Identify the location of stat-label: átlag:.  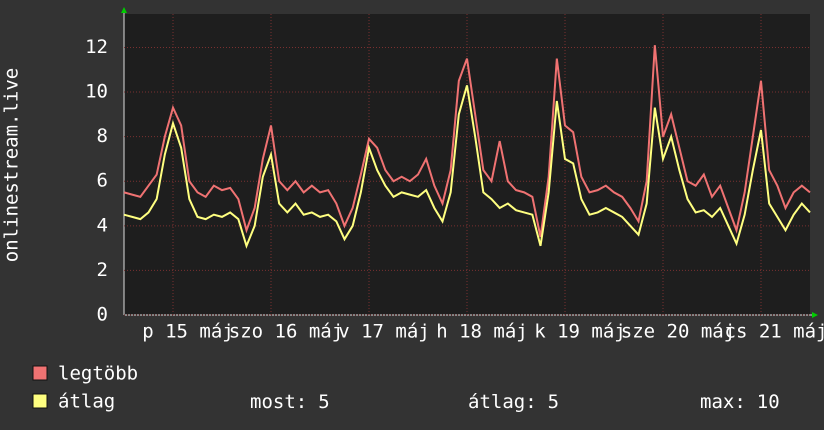
(502, 402).